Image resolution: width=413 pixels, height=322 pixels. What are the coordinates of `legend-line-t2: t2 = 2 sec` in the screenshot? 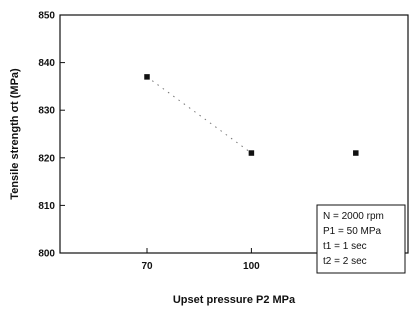 It's located at (345, 261).